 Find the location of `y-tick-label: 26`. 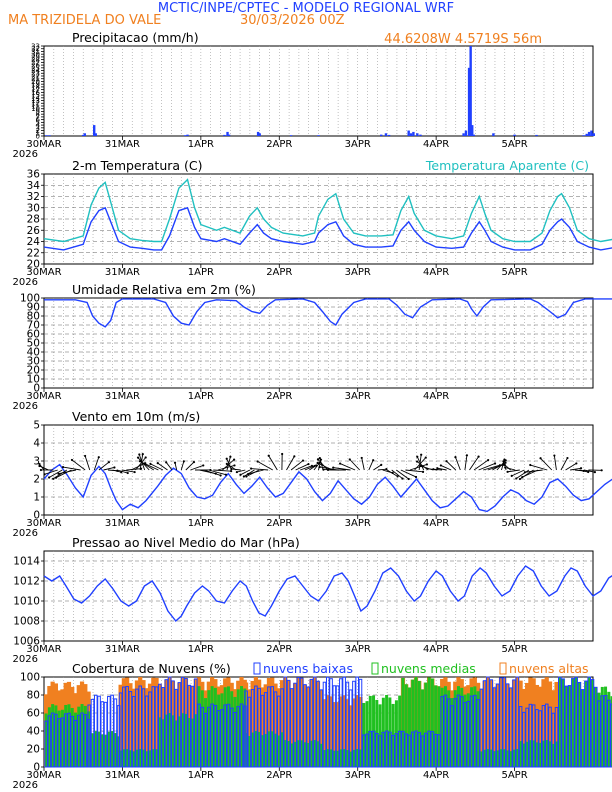

y-tick-label: 26 is located at coordinates (34, 231).